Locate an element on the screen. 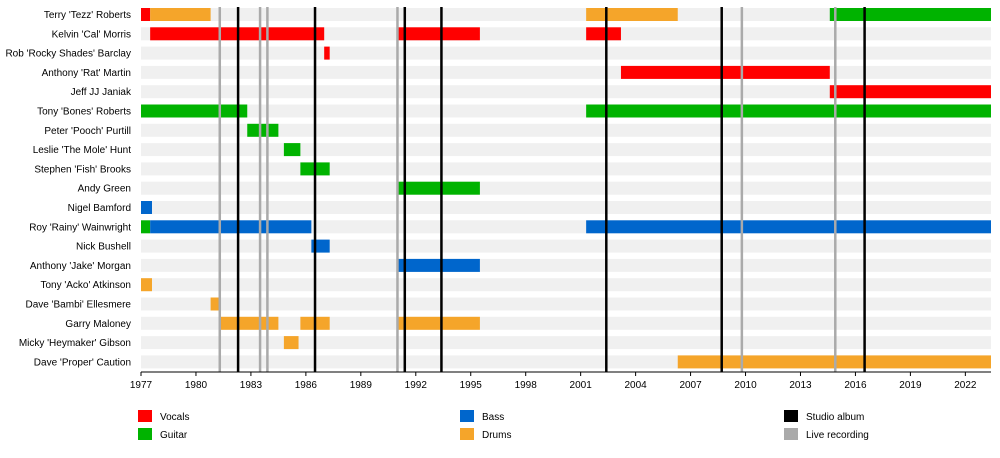  member-name-label: Garry Maloney is located at coordinates (98, 324).